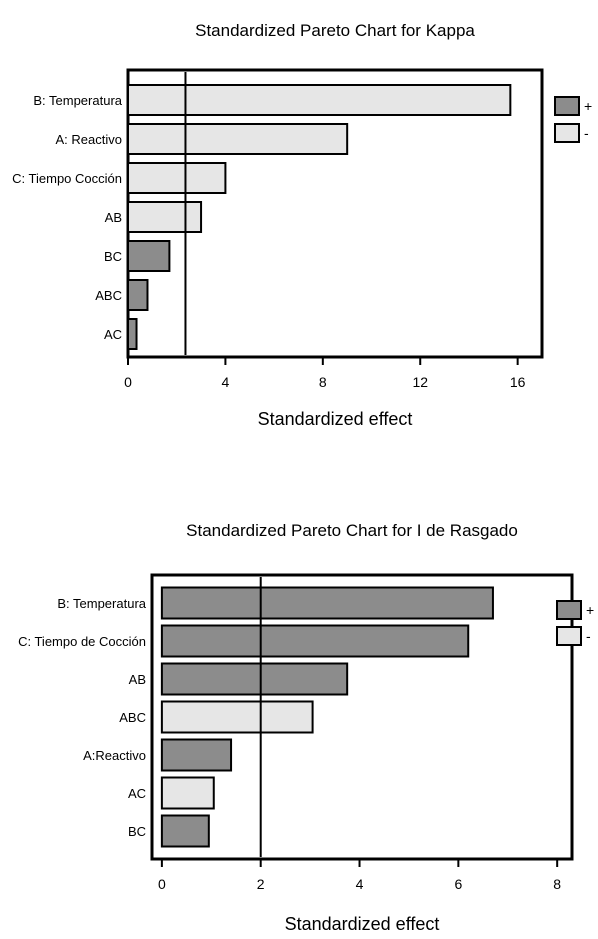  Describe the element at coordinates (89, 139) in the screenshot. I see `category-label: A: Reactivo` at that location.